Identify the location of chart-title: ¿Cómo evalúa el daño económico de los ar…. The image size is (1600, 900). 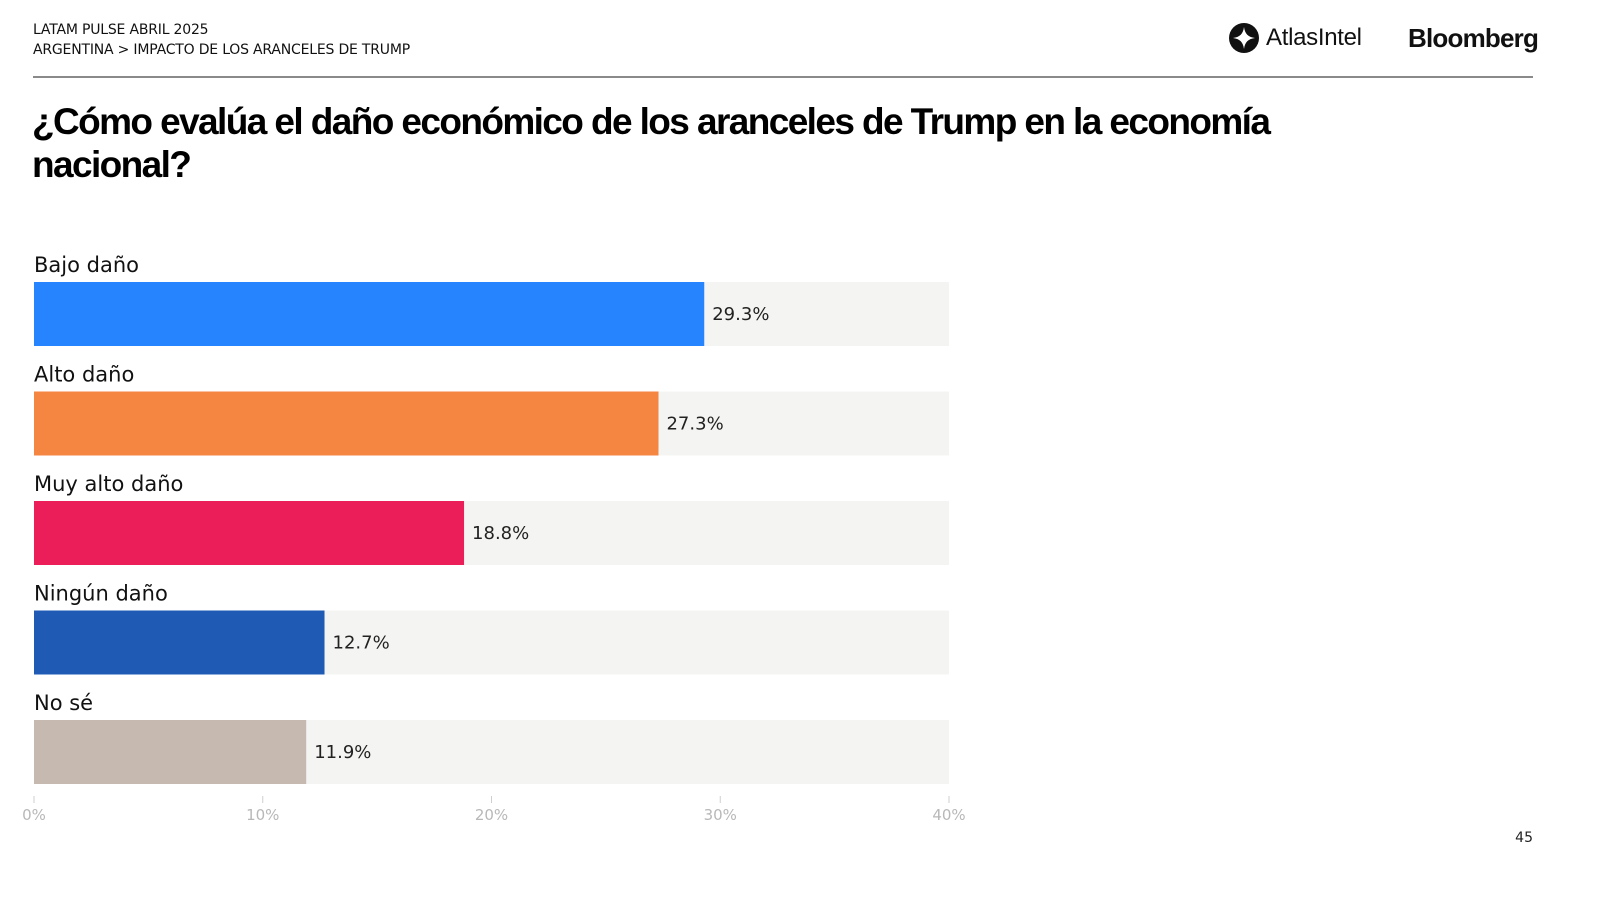
(651, 143).